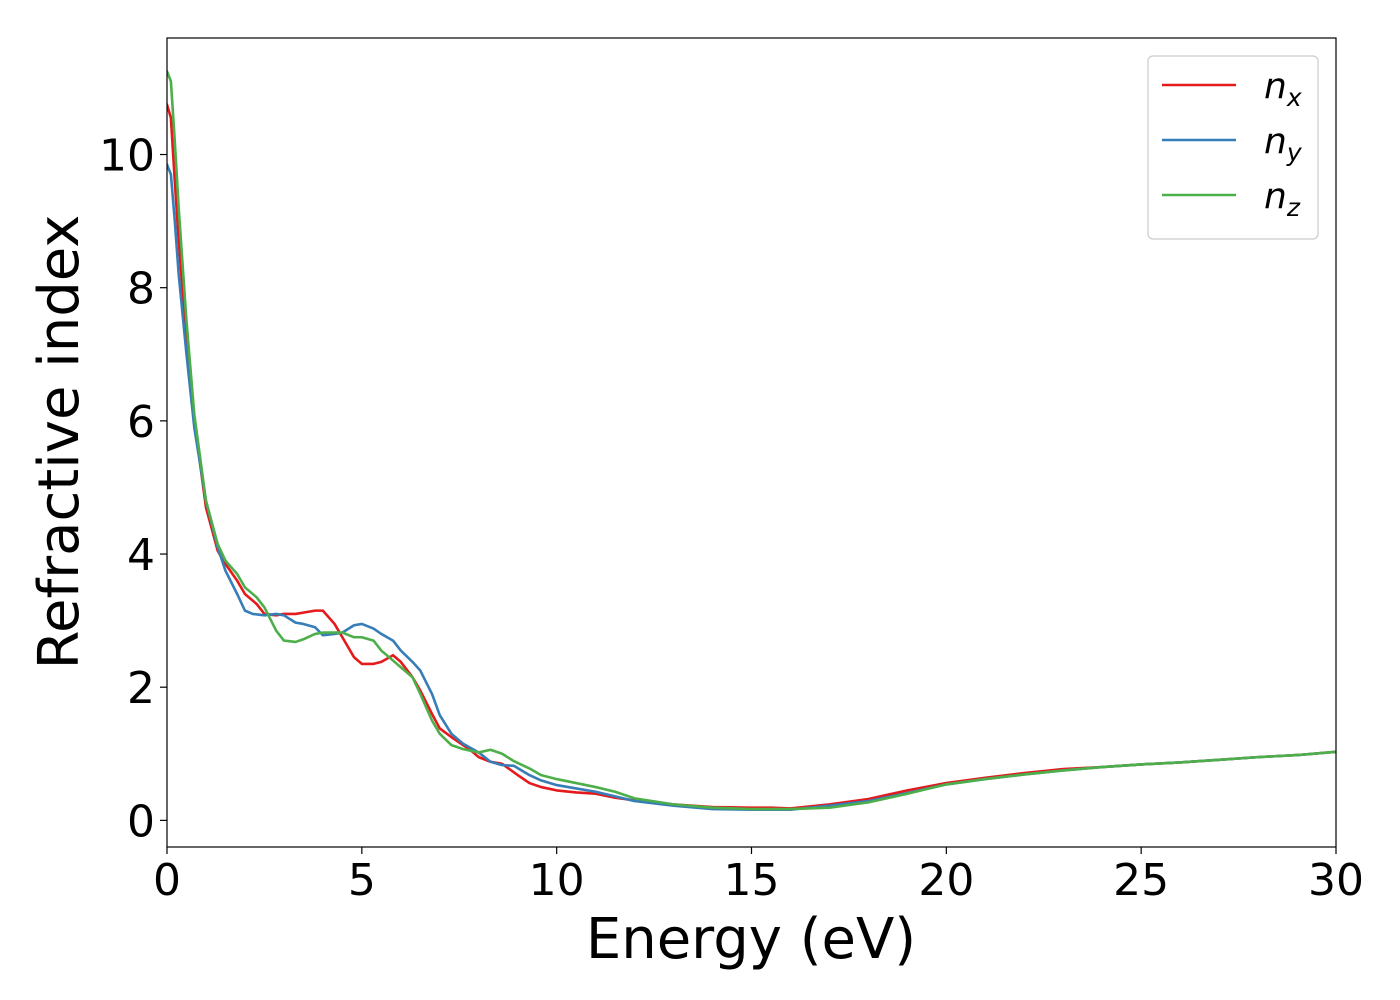  What do you see at coordinates (1336, 880) in the screenshot?
I see `x-tick-label: 30` at bounding box center [1336, 880].